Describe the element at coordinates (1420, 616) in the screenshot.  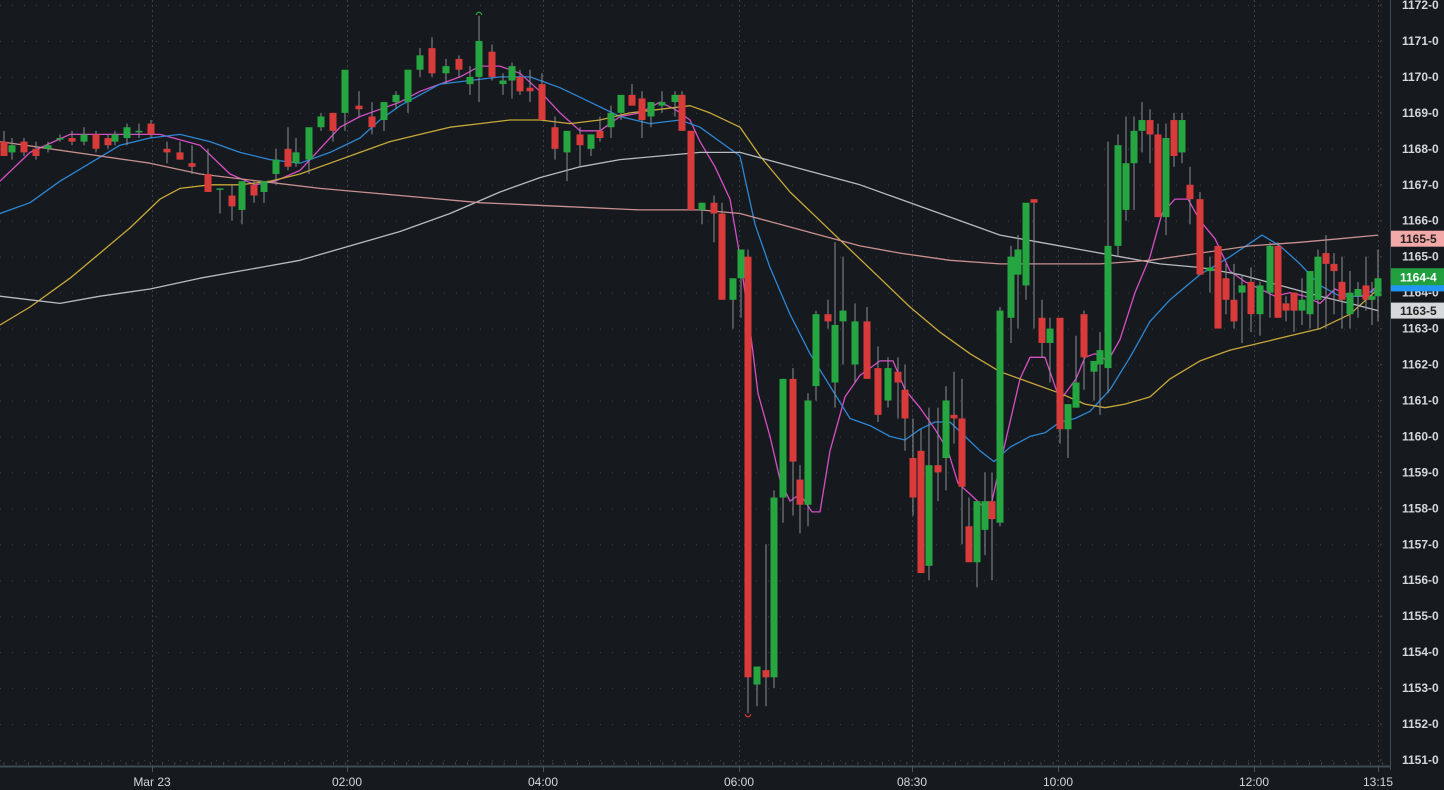
I see `price-tick-label: 1155-0` at that location.